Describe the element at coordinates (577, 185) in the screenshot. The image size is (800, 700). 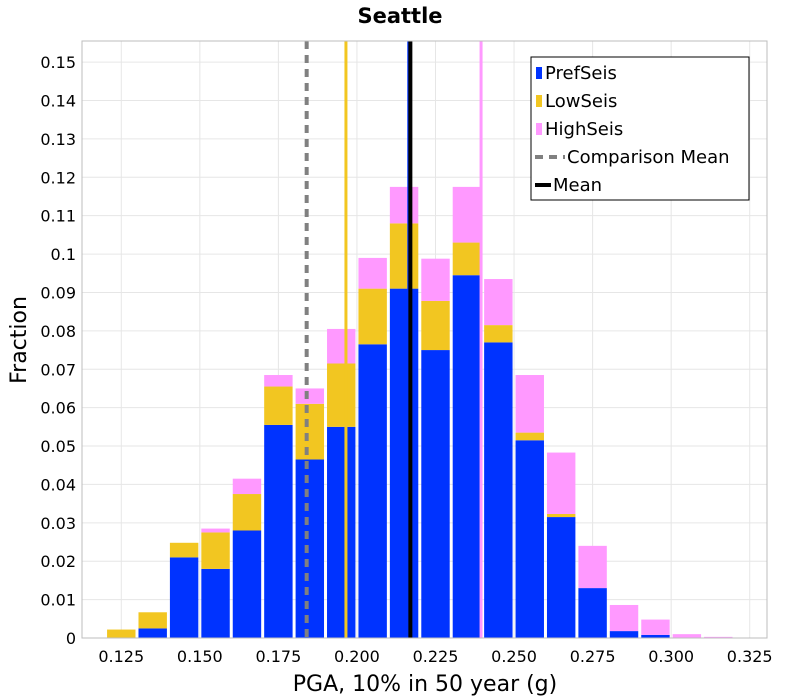
I see `legend-label-mean: Mean` at that location.